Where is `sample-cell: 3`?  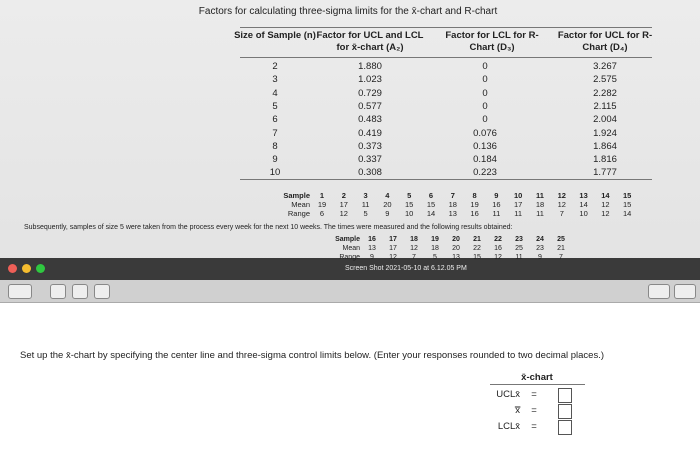
sample-cell: 3 is located at coordinates (365, 195).